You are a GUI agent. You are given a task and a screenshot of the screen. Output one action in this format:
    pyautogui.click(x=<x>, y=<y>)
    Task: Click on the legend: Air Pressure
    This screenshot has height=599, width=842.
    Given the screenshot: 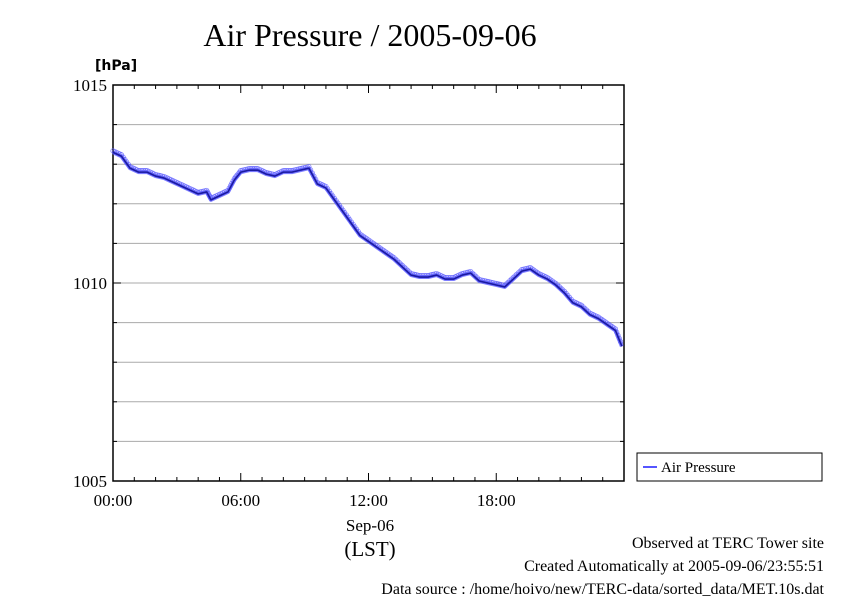 What is the action you would take?
    pyautogui.click(x=729, y=467)
    